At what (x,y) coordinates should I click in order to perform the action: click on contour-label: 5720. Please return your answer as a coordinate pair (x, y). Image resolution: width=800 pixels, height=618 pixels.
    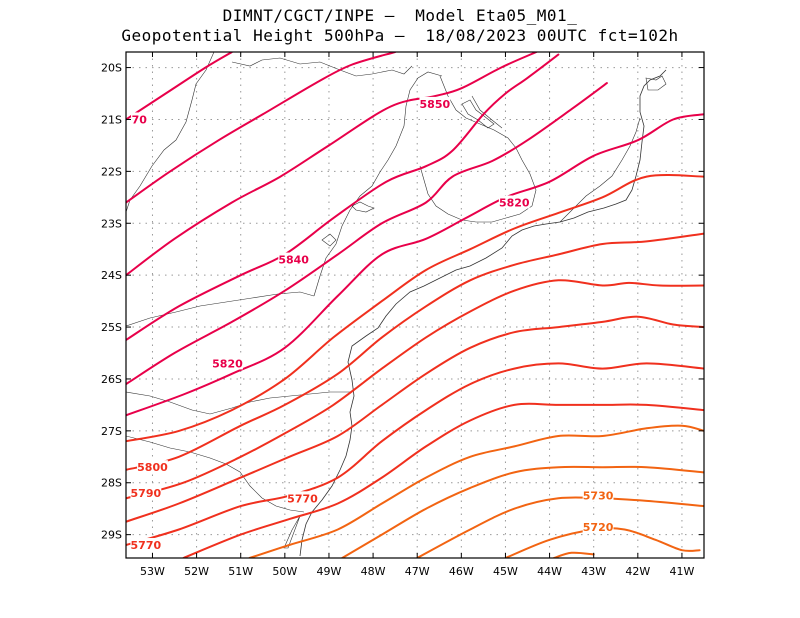
    Looking at the image, I should click on (598, 527).